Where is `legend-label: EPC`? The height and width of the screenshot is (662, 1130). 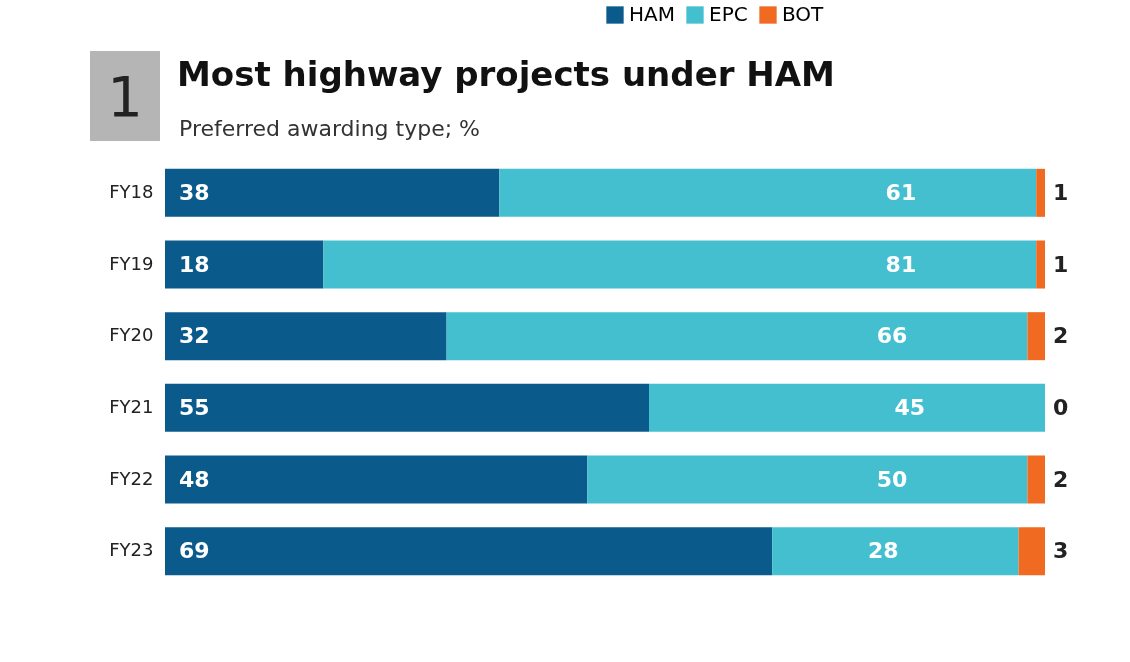 legend-label: EPC is located at coordinates (728, 14).